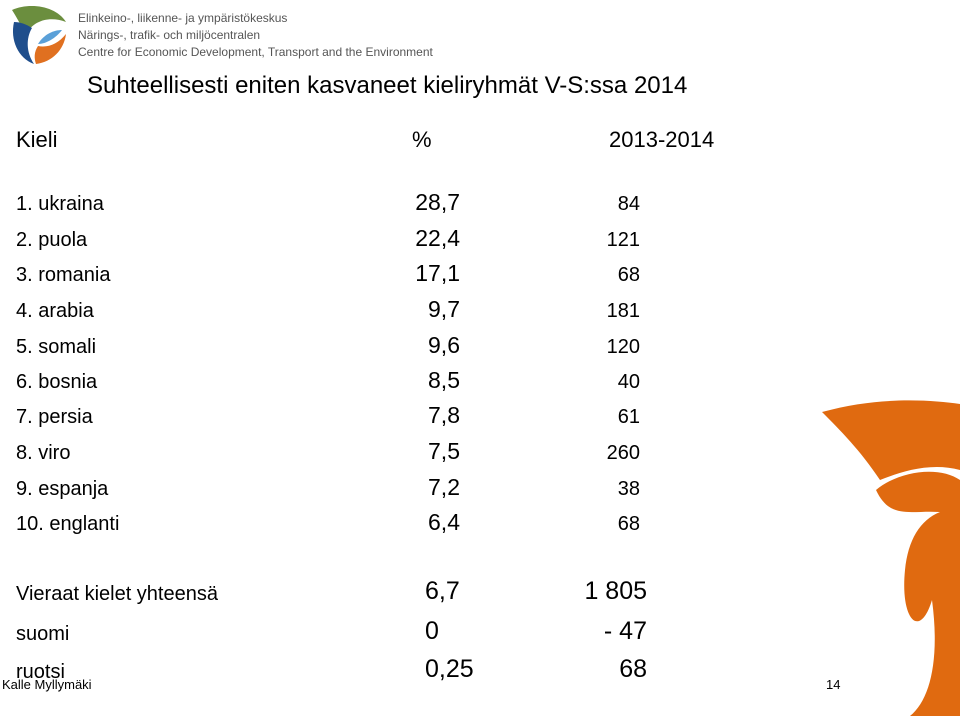  What do you see at coordinates (891, 558) in the screenshot?
I see `corner-shape` at bounding box center [891, 558].